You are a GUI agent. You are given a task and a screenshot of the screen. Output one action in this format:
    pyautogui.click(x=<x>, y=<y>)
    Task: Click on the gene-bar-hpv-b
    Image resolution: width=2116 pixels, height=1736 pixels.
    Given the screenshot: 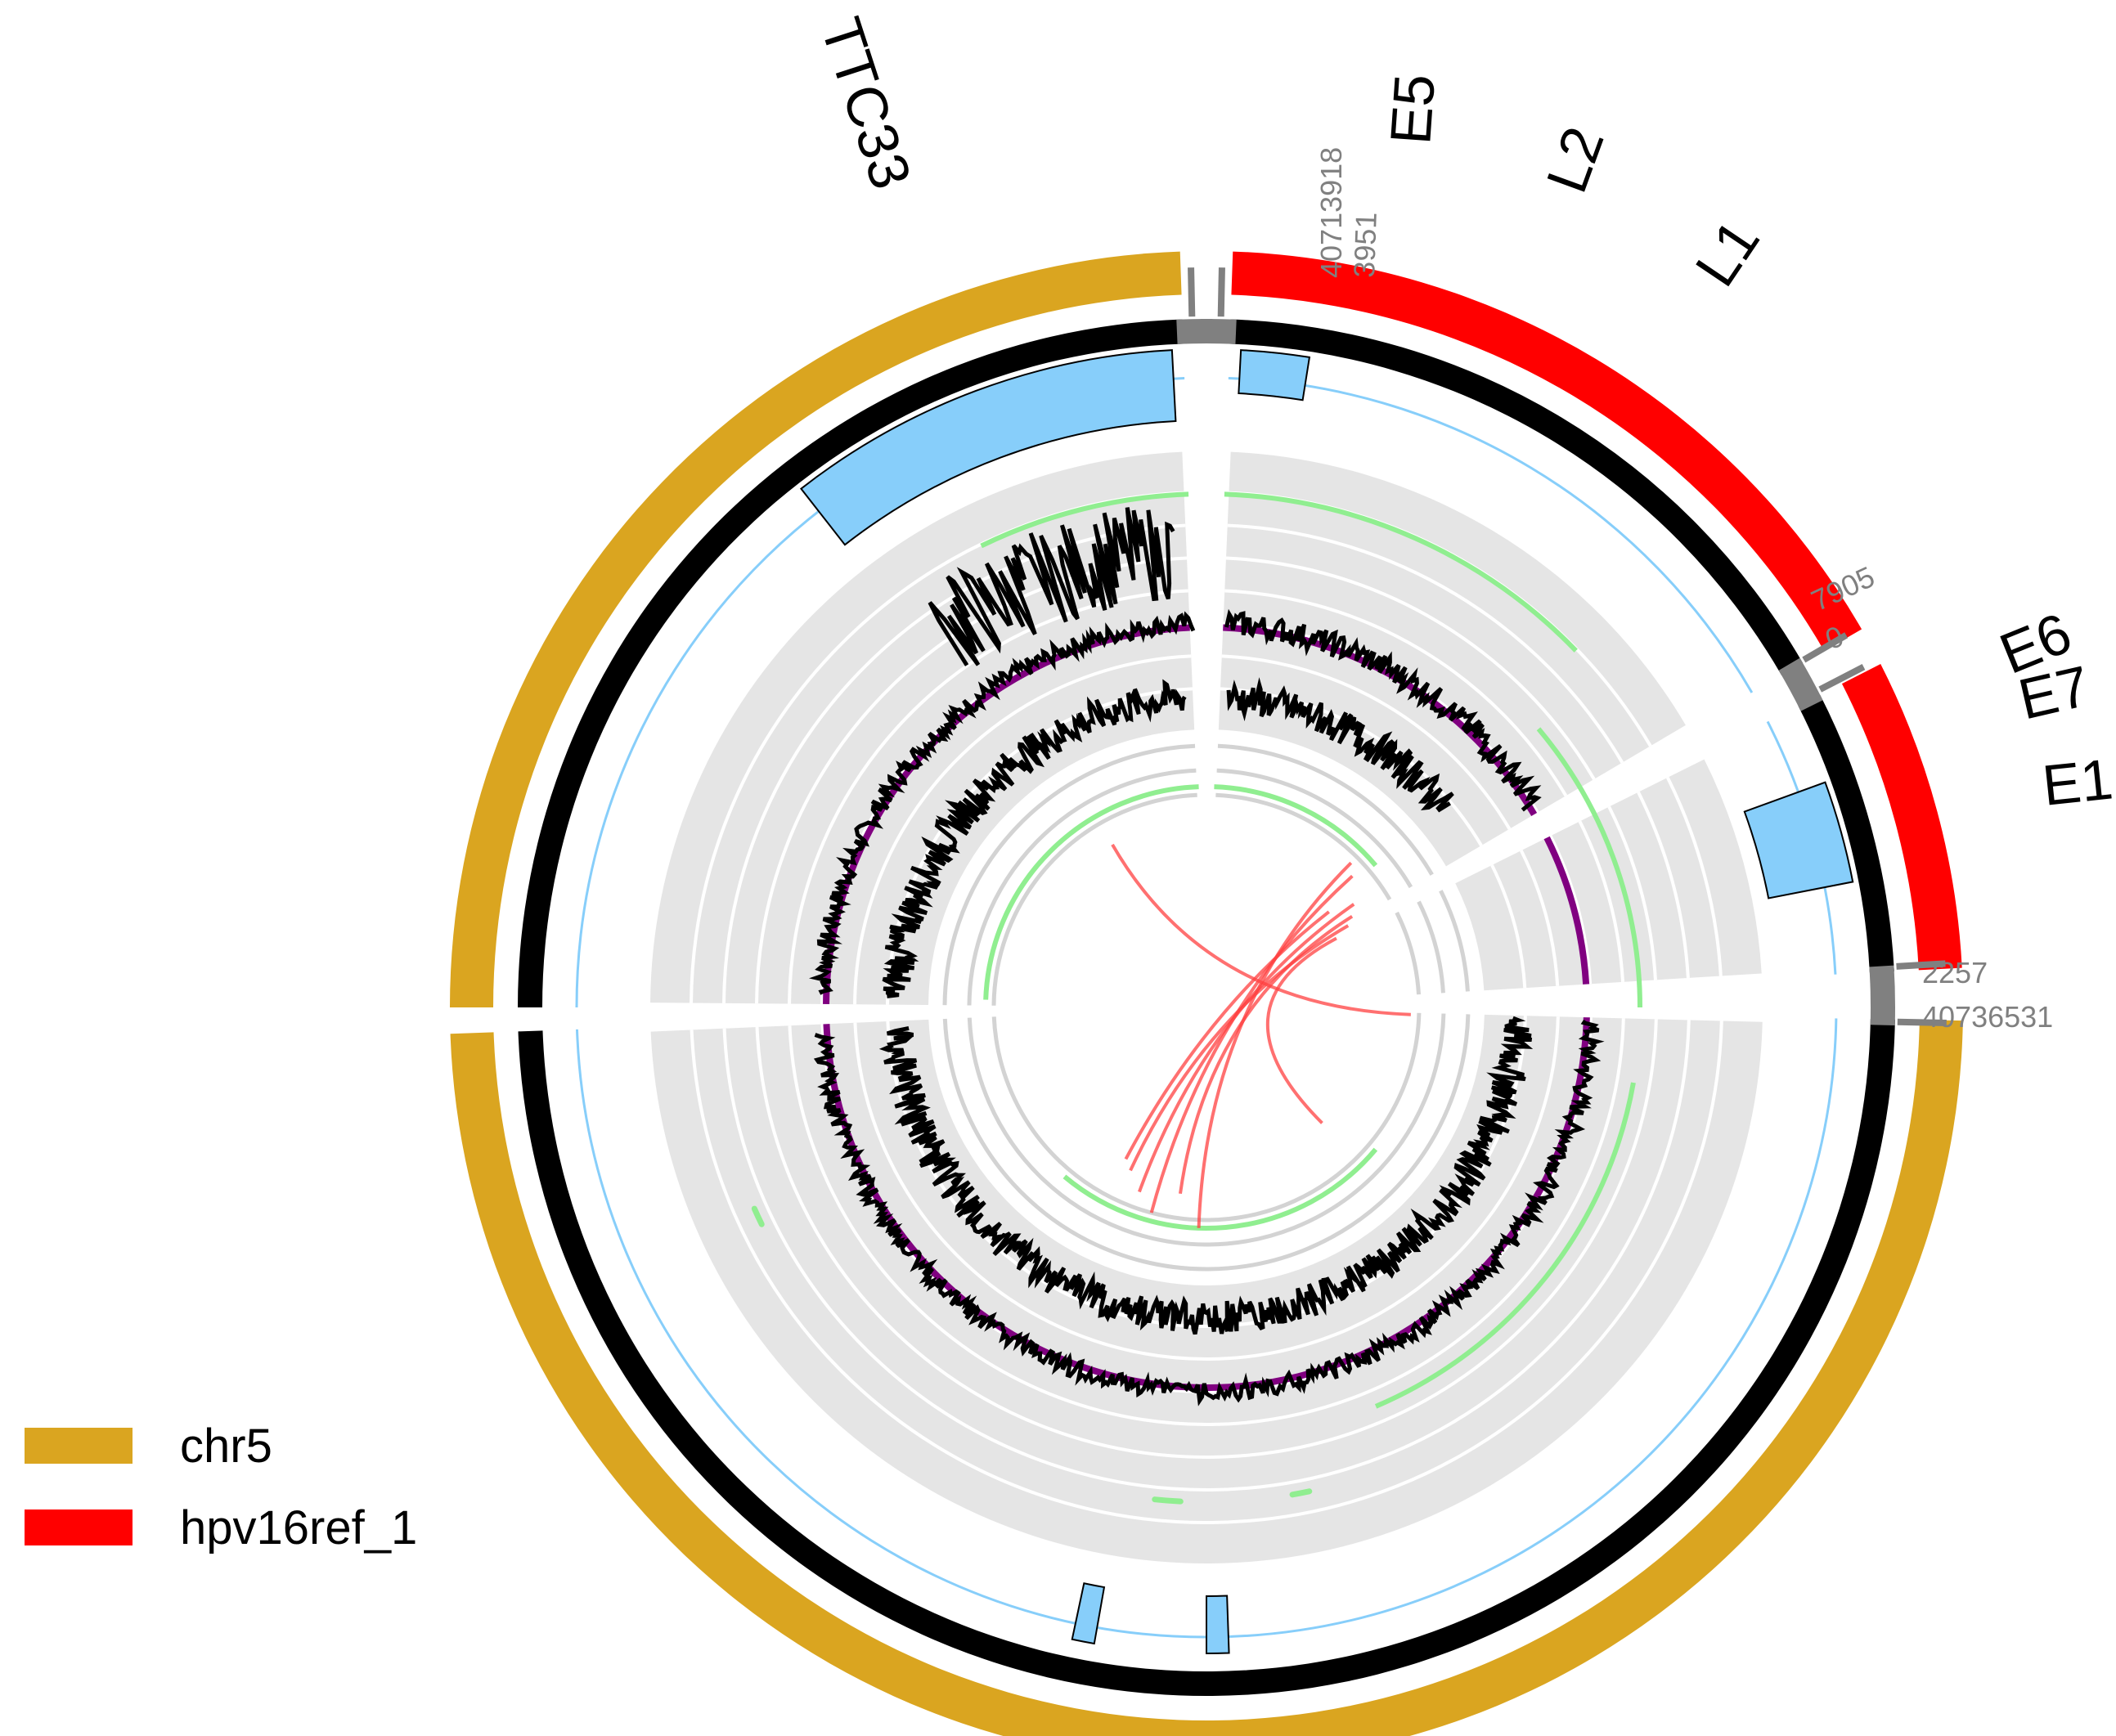 What is the action you would take?
    pyautogui.click(x=1846, y=833)
    